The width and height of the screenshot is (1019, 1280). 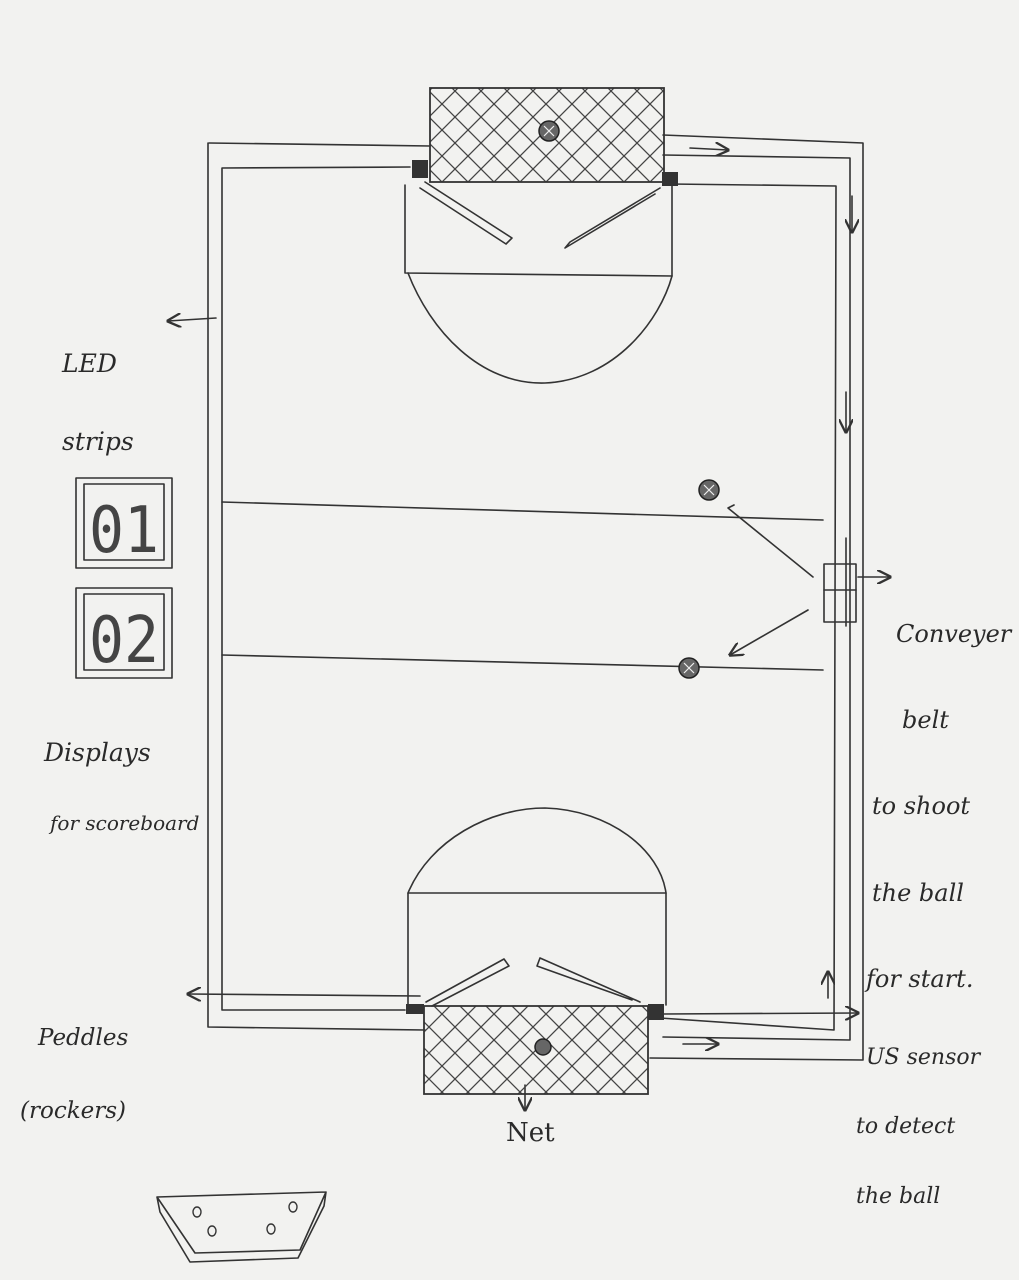 I want to click on net-label: Net, so click(x=530, y=1133).